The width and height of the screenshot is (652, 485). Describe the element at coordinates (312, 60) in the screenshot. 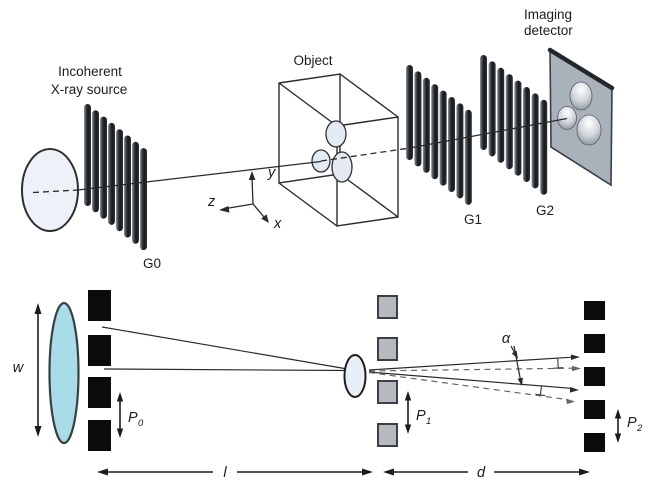

I see `object-label: Object` at that location.